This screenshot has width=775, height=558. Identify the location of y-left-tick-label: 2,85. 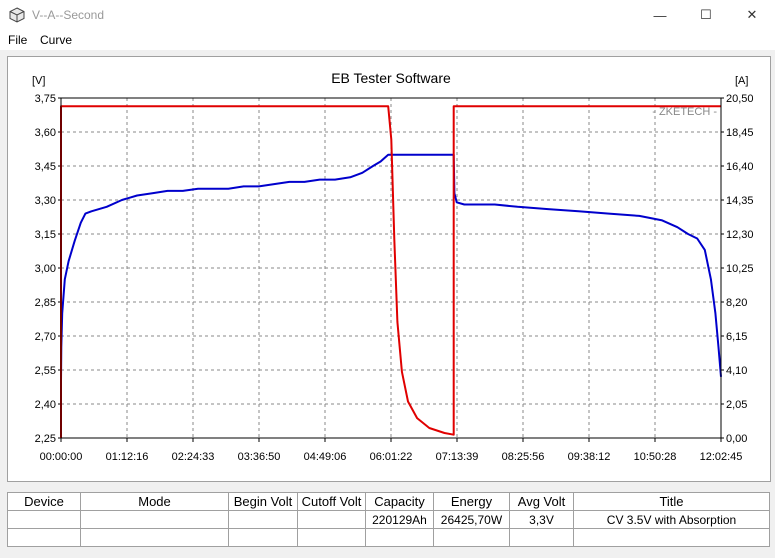
(45, 303).